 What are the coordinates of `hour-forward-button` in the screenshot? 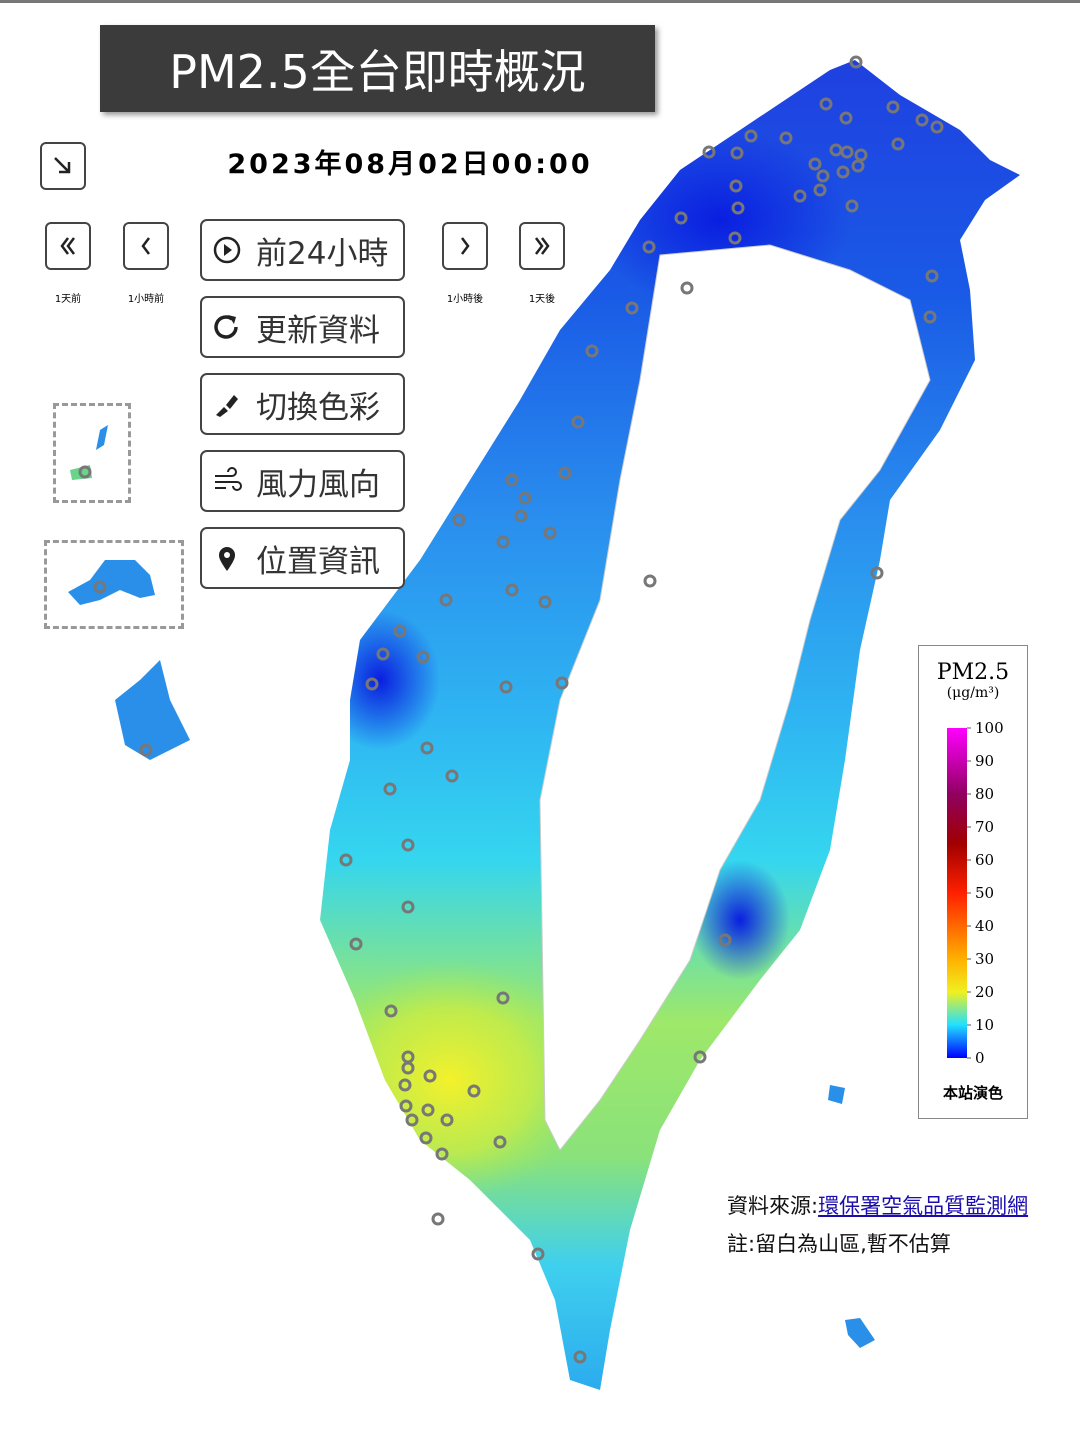 It's located at (465, 246).